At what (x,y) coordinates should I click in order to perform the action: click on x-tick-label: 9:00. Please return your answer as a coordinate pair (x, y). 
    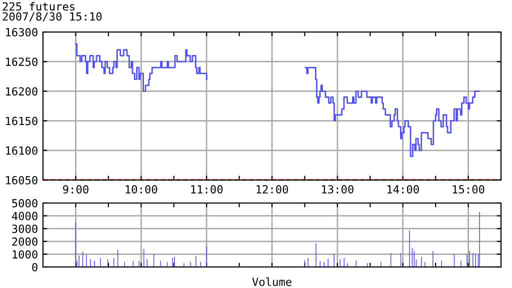
    Looking at the image, I should click on (75, 189).